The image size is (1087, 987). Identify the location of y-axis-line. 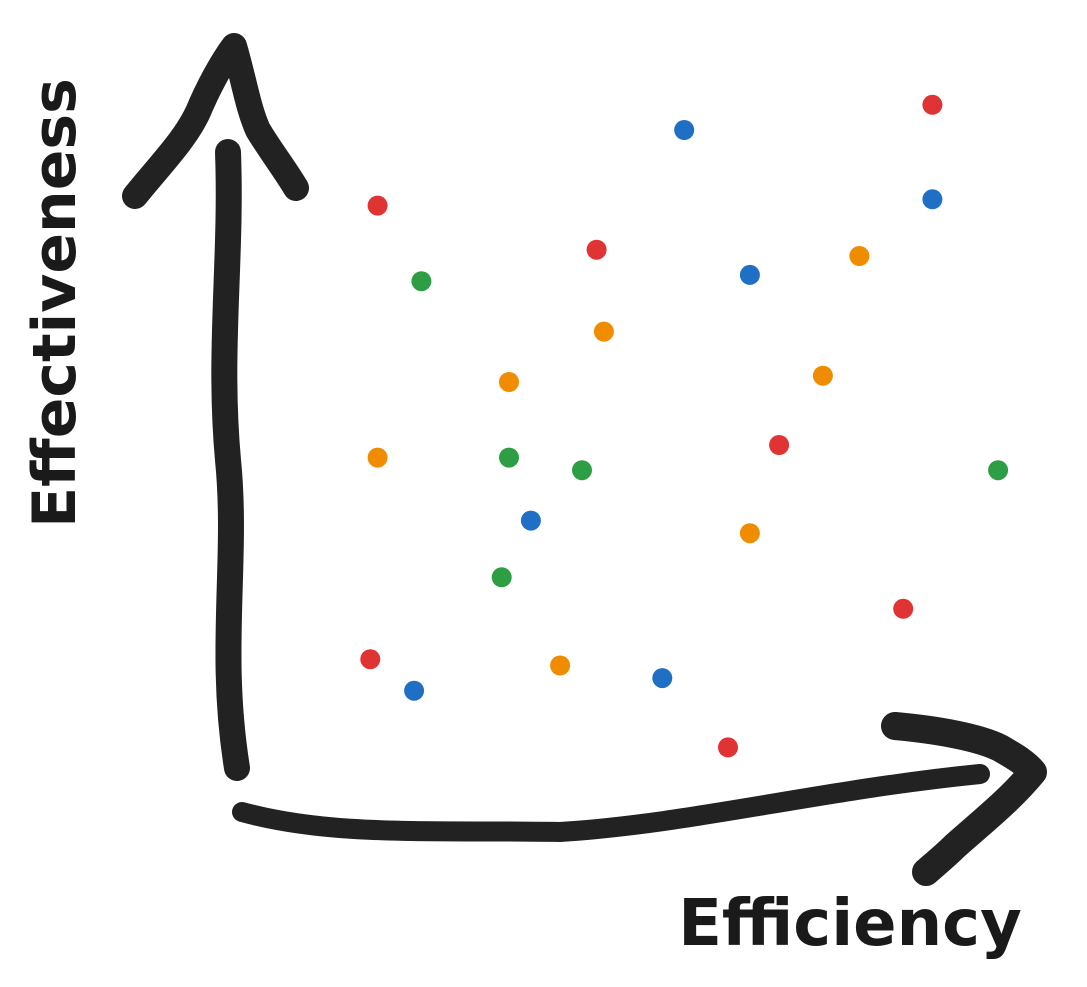
(230, 460).